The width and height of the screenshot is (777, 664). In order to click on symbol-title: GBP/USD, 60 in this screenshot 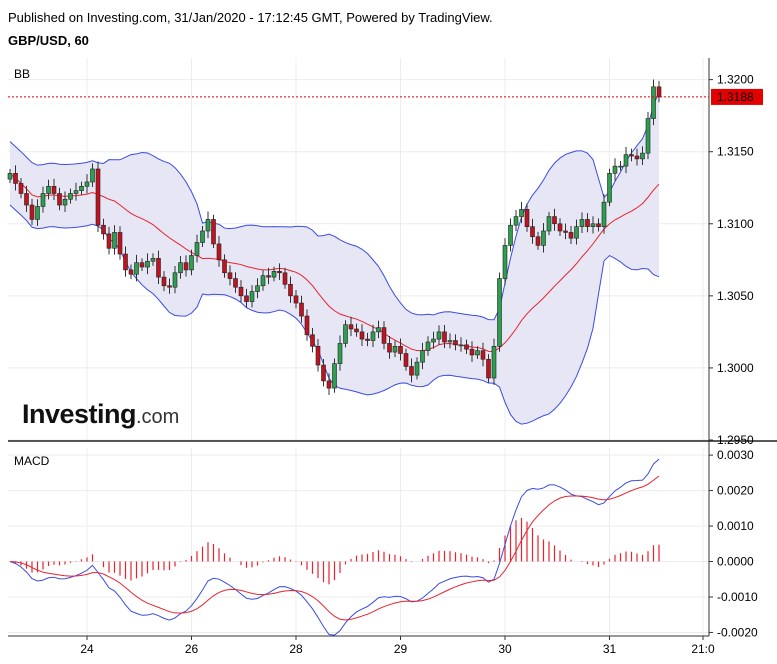, I will do `click(48, 40)`.